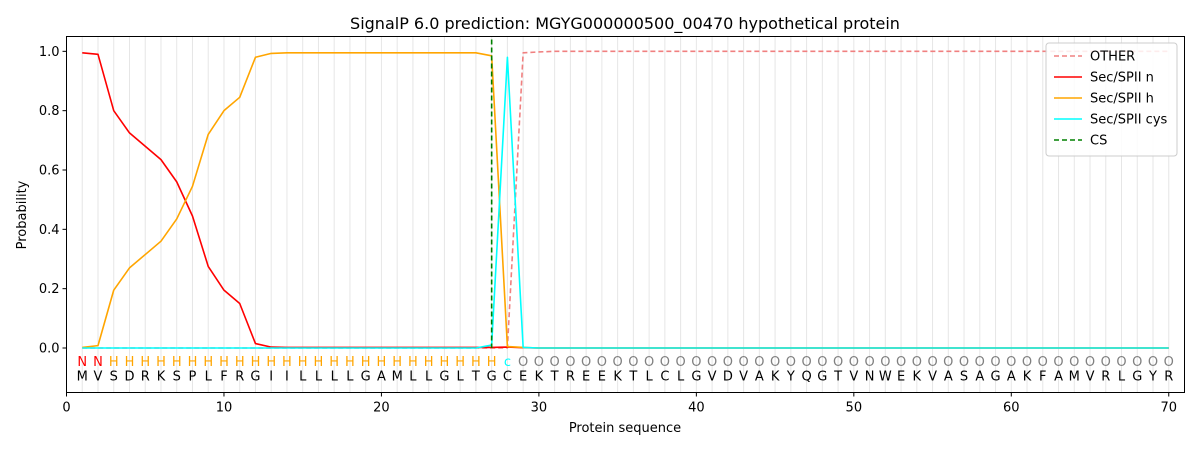 The height and width of the screenshot is (450, 1200). What do you see at coordinates (1112, 57) in the screenshot?
I see `legend-entry: OTHER` at bounding box center [1112, 57].